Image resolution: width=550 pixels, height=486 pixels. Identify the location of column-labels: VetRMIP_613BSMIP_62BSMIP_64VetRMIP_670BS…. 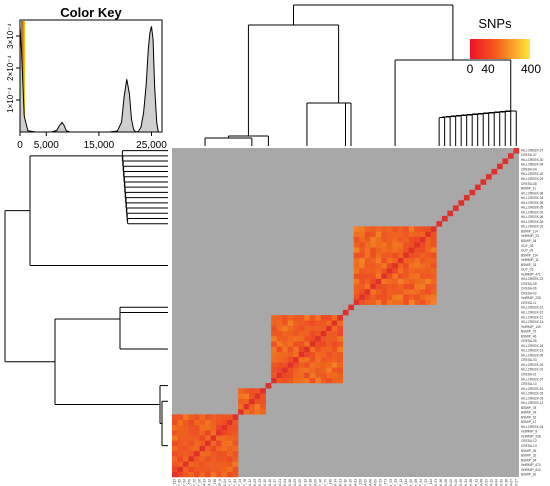
(346, 482).